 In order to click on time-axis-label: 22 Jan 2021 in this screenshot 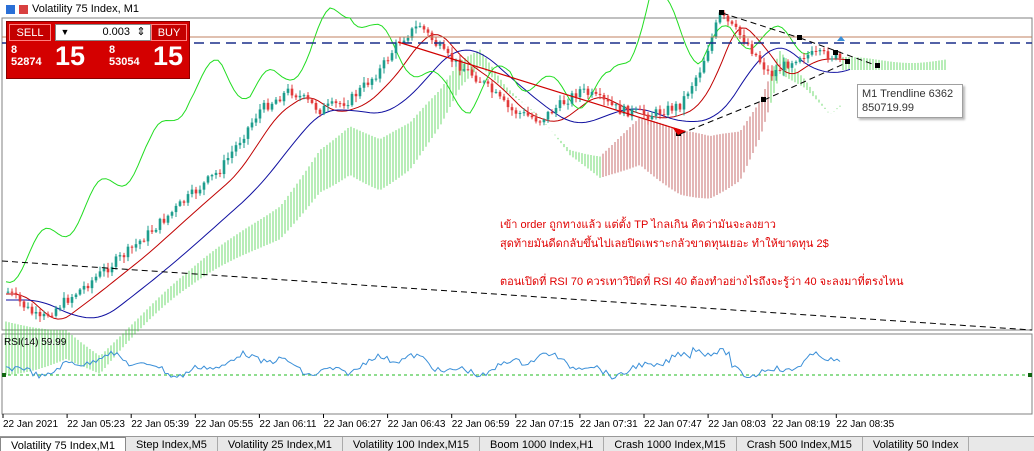, I will do `click(31, 424)`.